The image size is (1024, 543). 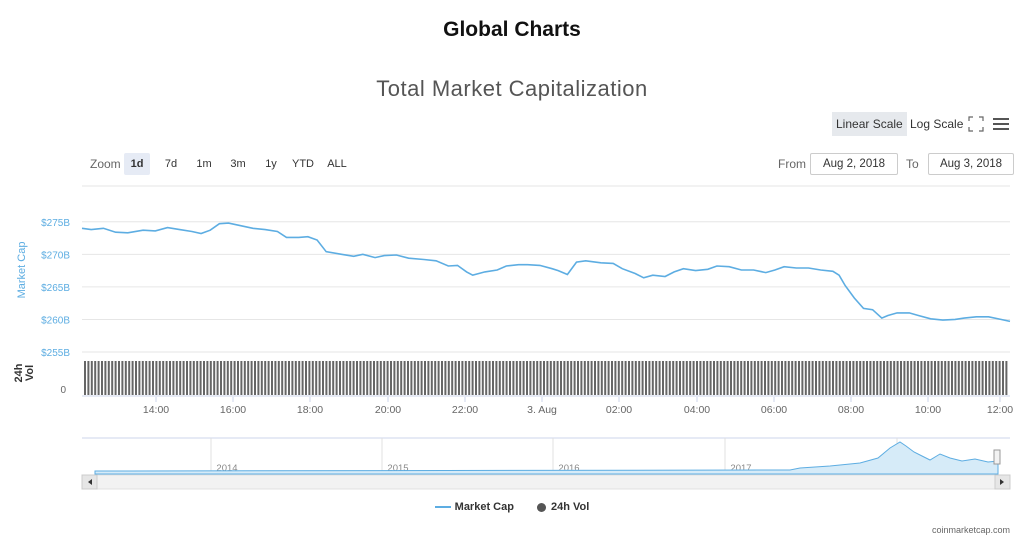 I want to click on y-tick-label: $260B, so click(x=55, y=320).